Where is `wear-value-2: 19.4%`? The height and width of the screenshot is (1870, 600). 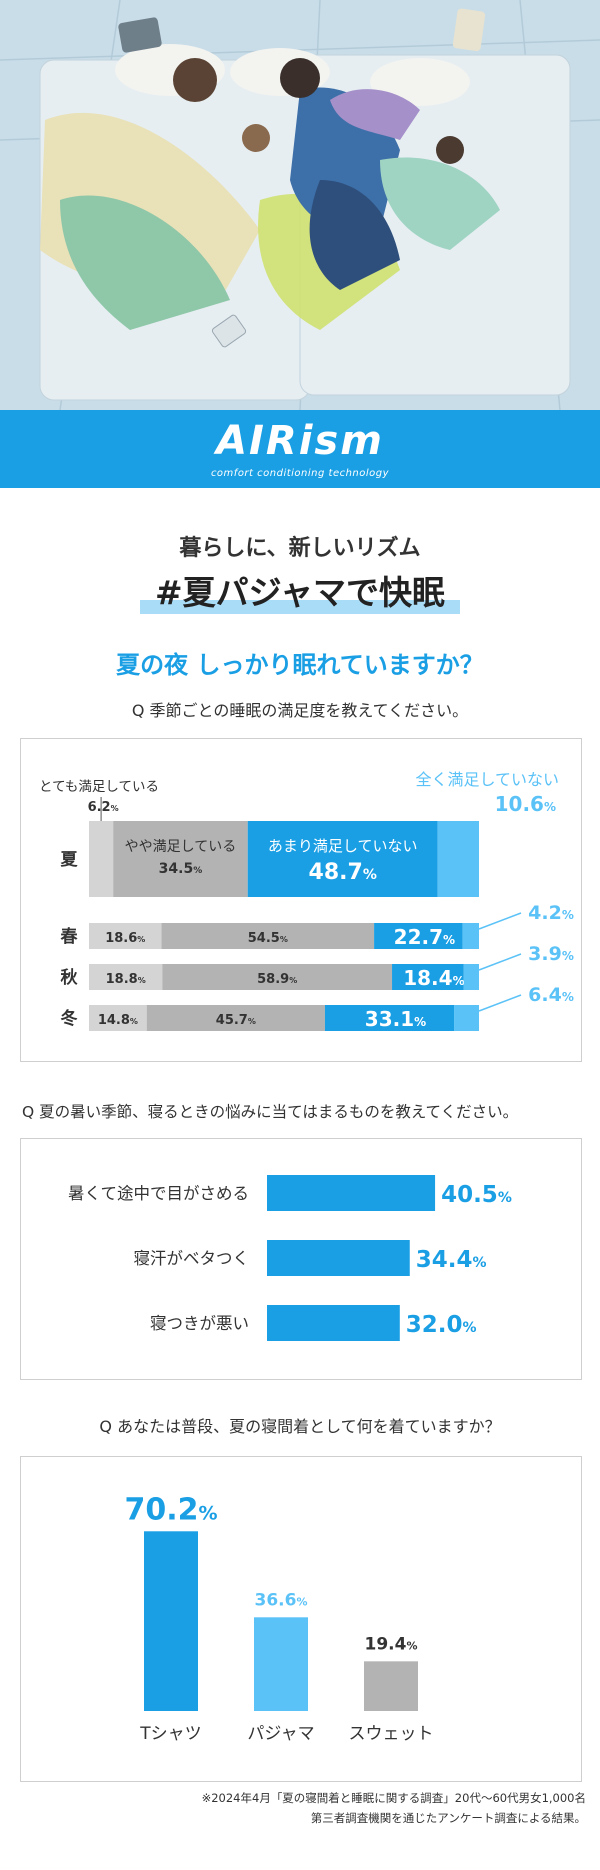
wear-value-2: 19.4% is located at coordinates (391, 1644).